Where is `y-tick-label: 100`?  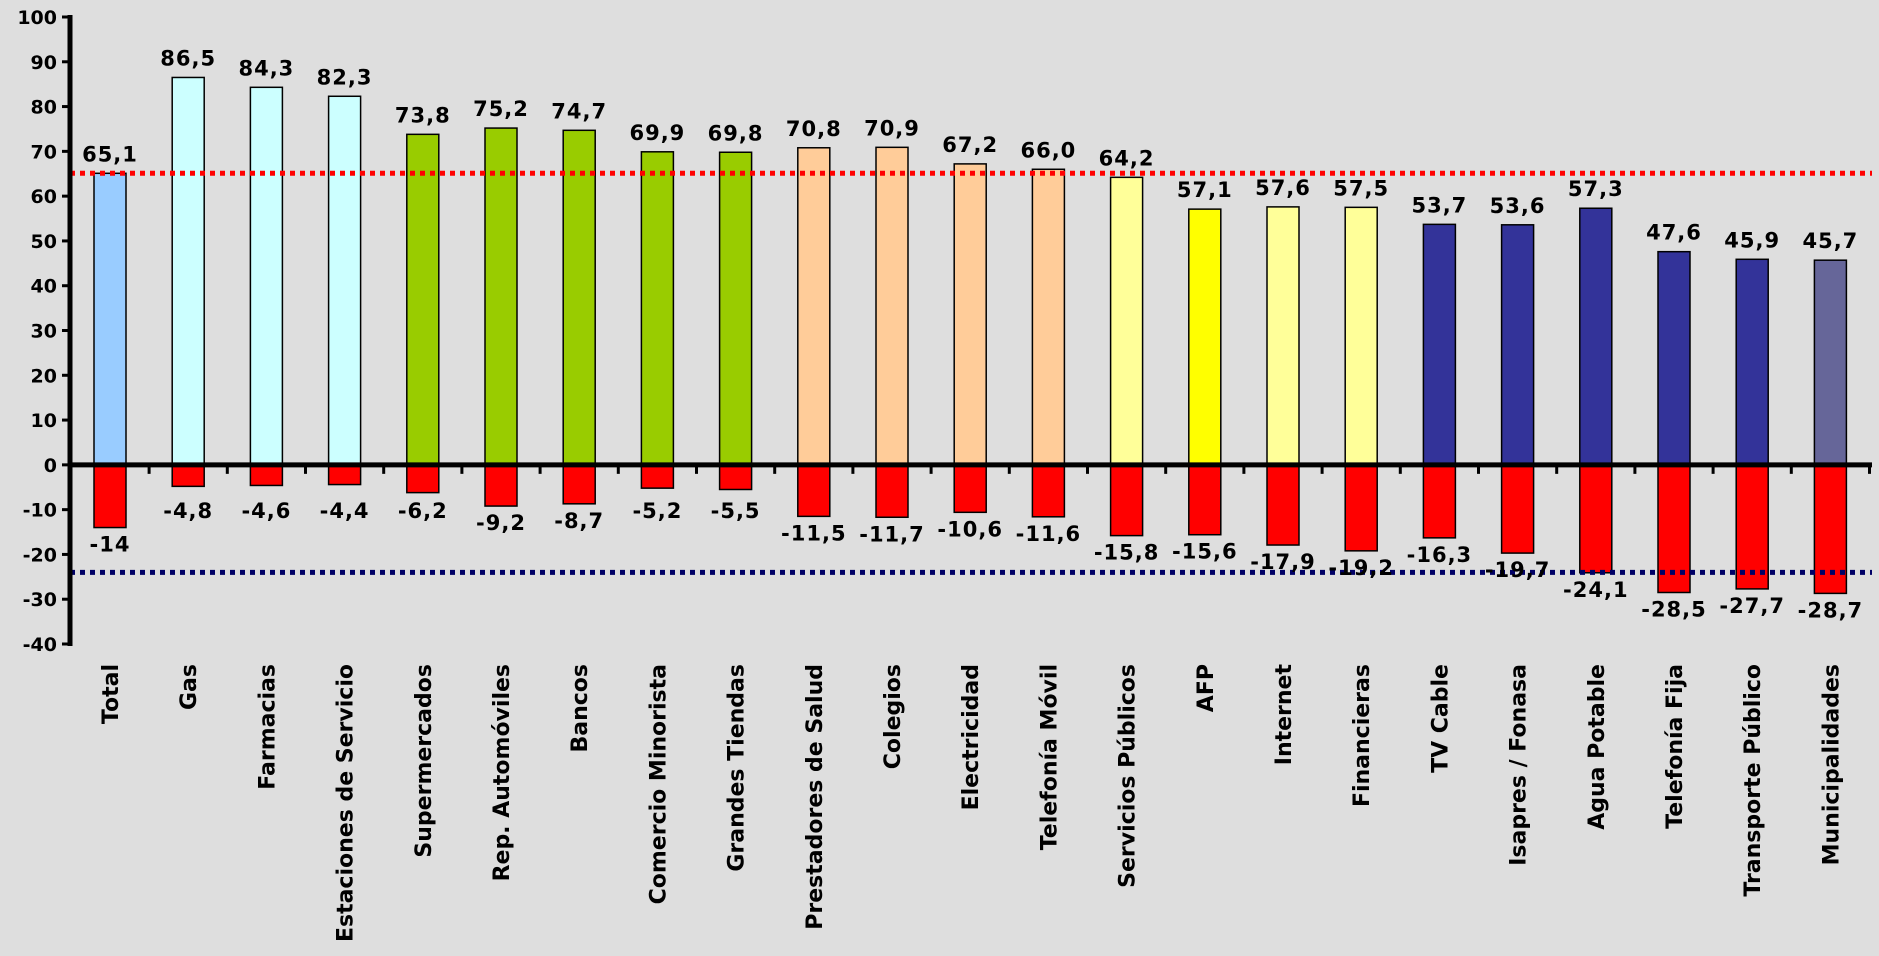
y-tick-label: 100 is located at coordinates (37, 18).